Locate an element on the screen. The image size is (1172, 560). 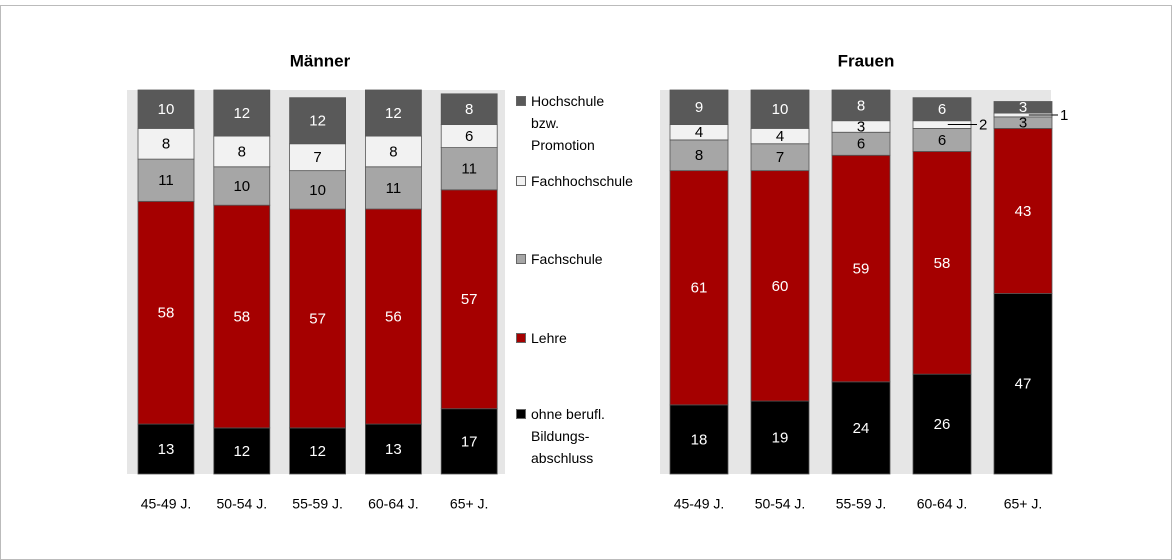
legend-label: ohne berufl. Bildungs- abschluss is located at coordinates (568, 436).